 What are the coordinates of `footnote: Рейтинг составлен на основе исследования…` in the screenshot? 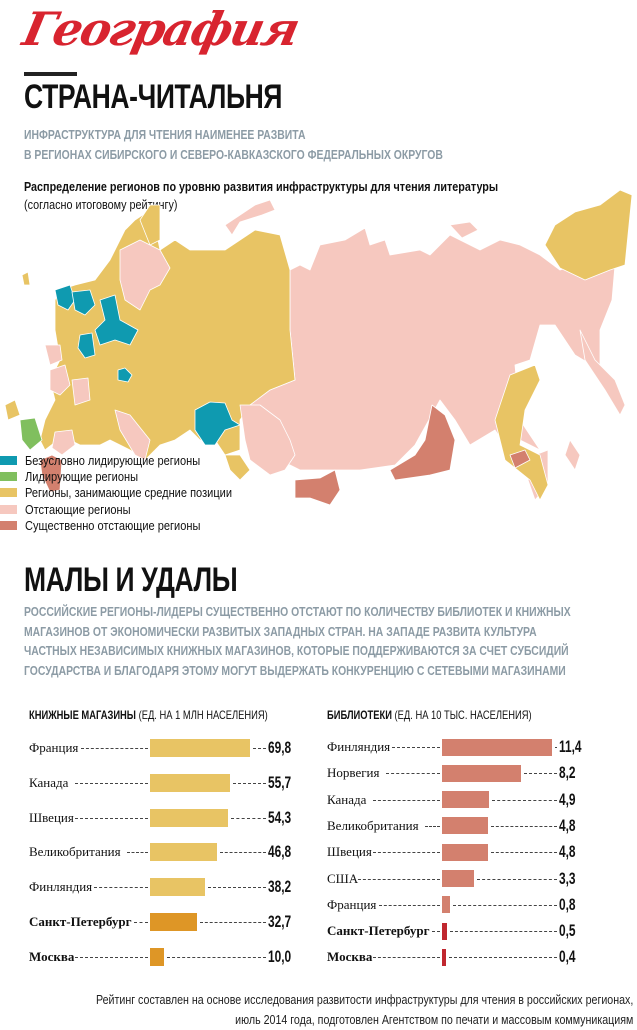 It's located at (364, 1010).